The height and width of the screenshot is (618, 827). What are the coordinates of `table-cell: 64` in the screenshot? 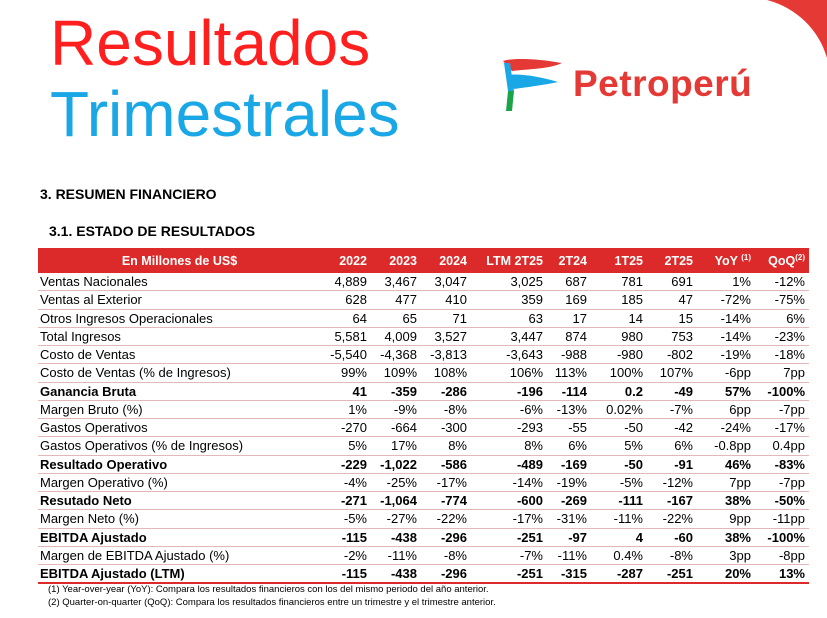 It's located at (346, 318).